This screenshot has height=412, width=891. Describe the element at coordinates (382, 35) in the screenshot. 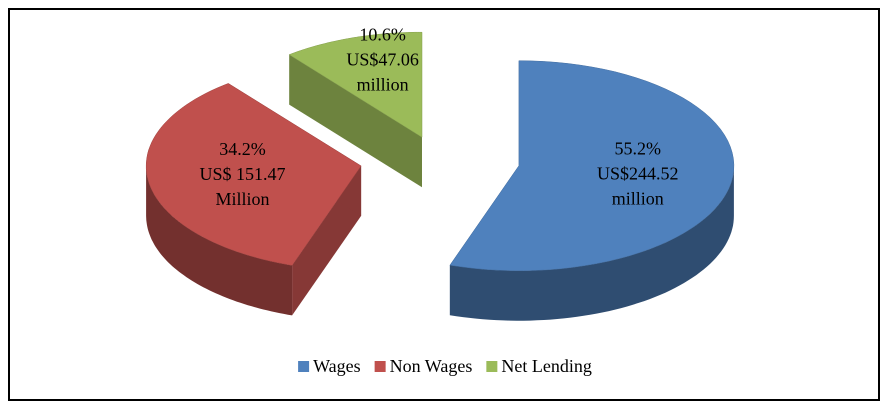

I see `data-label: 10.6%` at that location.